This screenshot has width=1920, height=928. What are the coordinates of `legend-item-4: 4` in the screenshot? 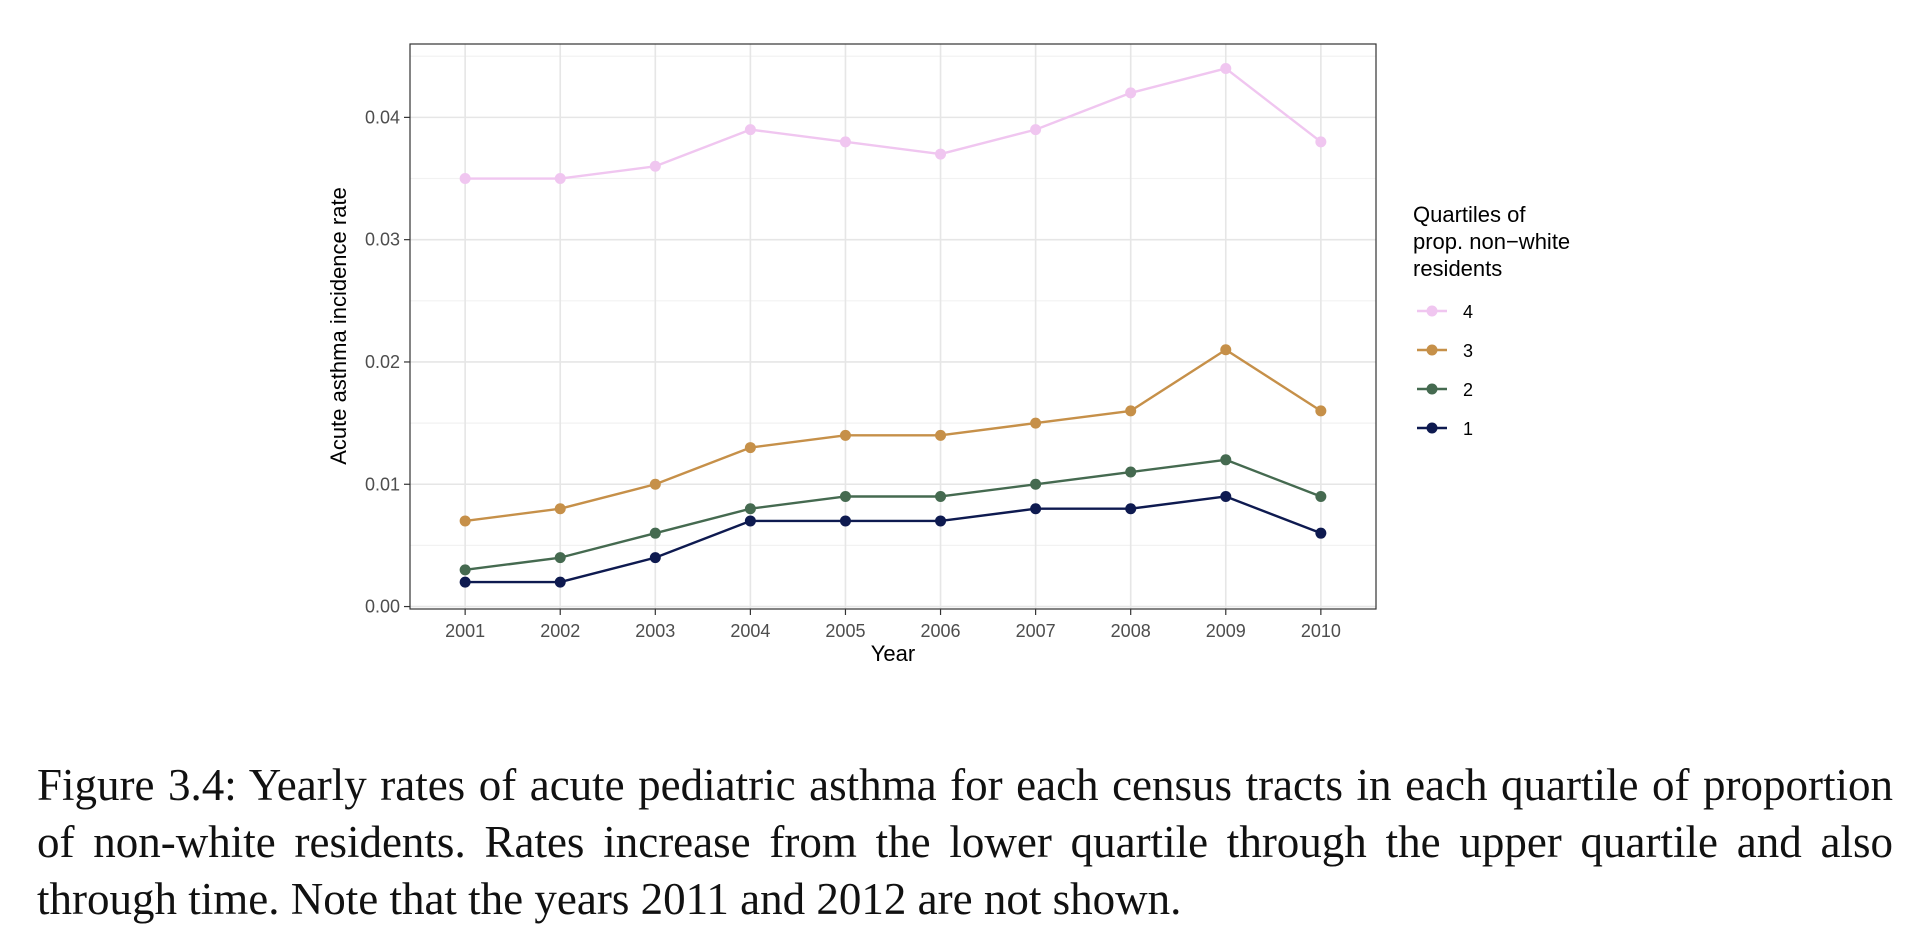 It's located at (1445, 312).